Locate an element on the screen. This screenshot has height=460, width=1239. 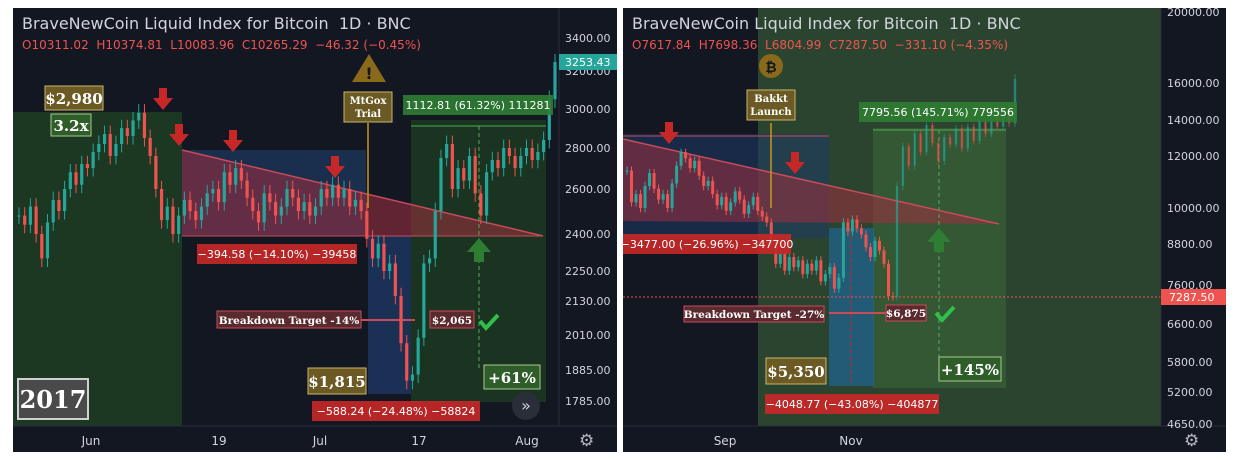
range-down-2-text: −4048.77 (−43.08%) −404877 is located at coordinates (852, 404).